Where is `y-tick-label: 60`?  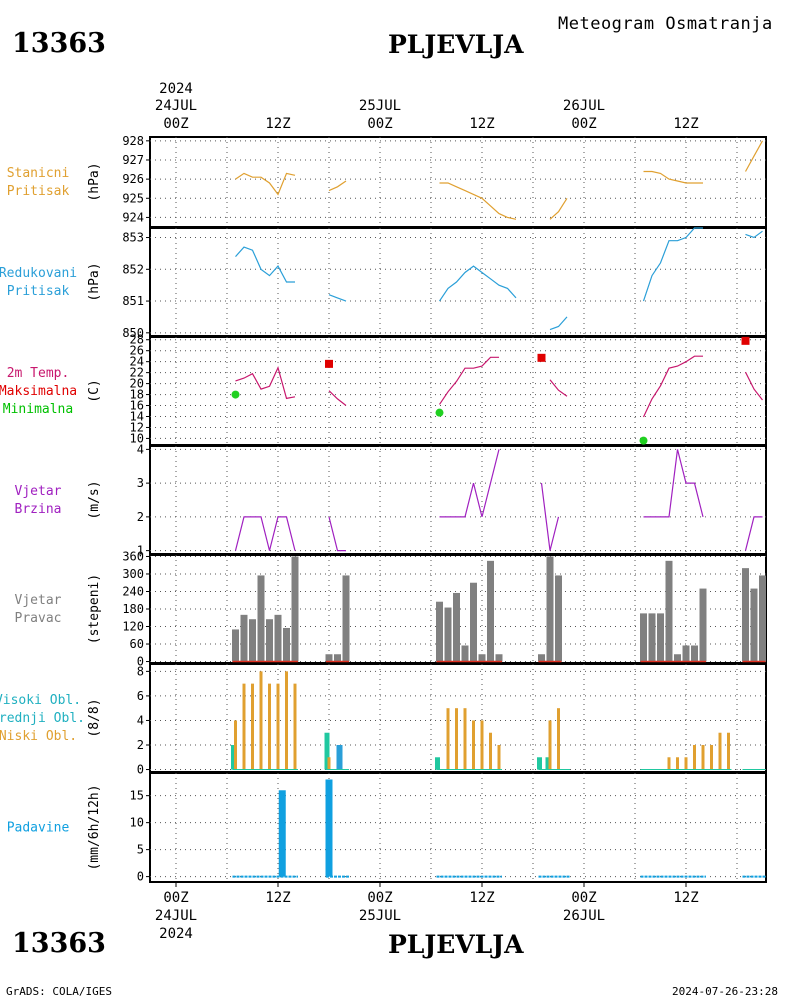
y-tick-label: 60 is located at coordinates (137, 644).